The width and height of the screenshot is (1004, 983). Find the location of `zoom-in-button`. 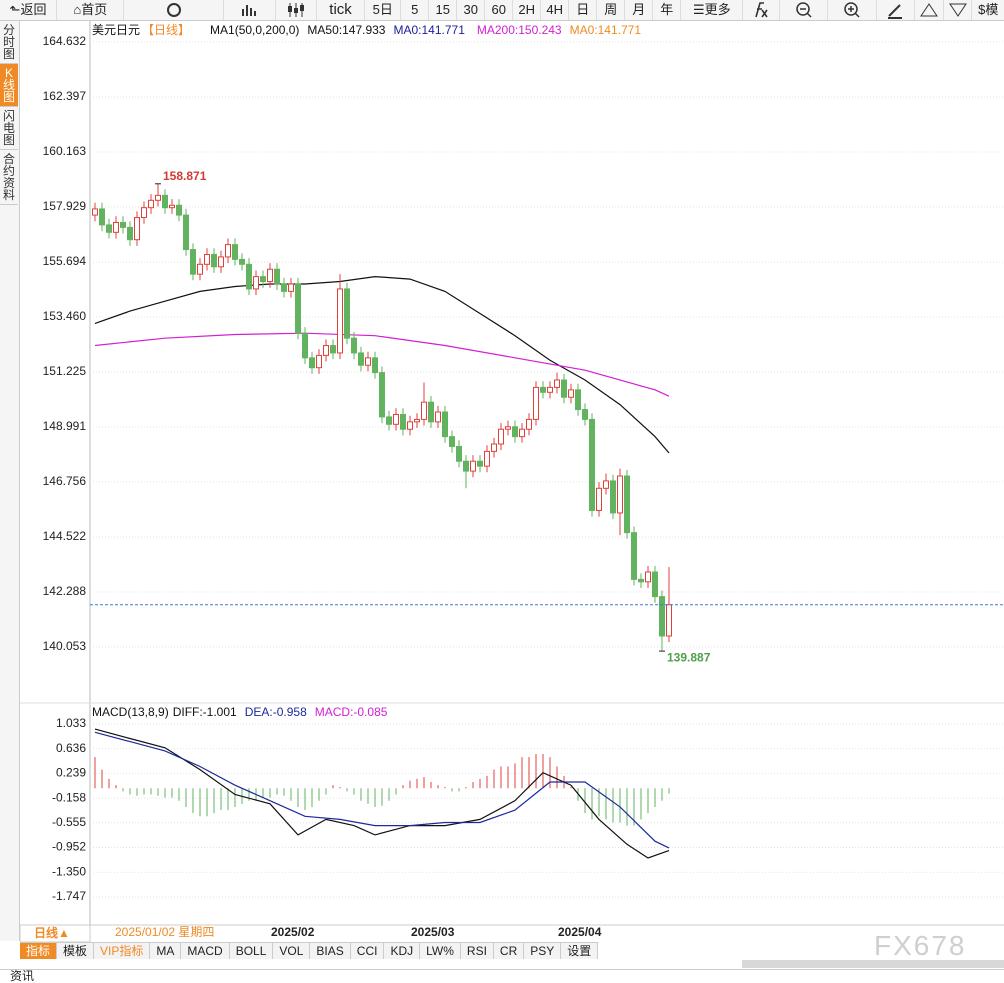

zoom-in-button is located at coordinates (852, 10).